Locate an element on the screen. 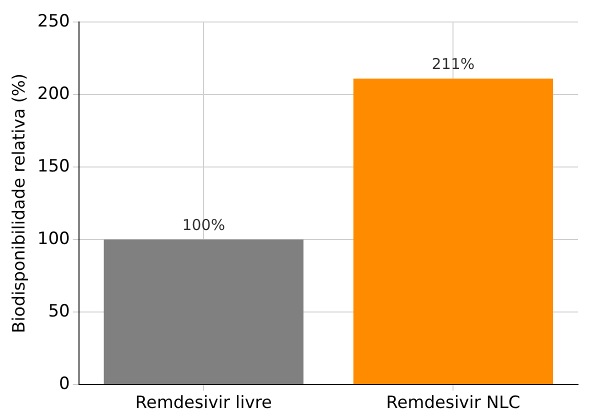  y-tick-label: 200 is located at coordinates (53, 94).